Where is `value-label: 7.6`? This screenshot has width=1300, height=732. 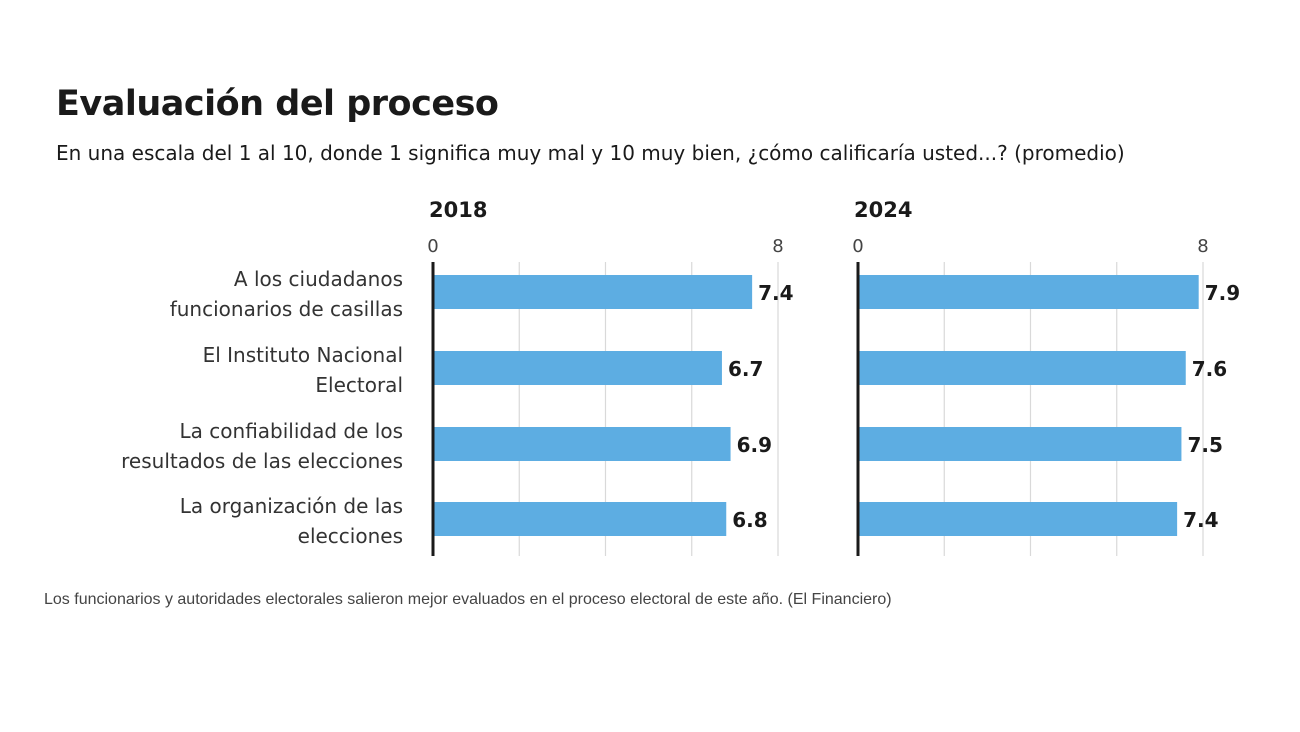 value-label: 7.6 is located at coordinates (1209, 369).